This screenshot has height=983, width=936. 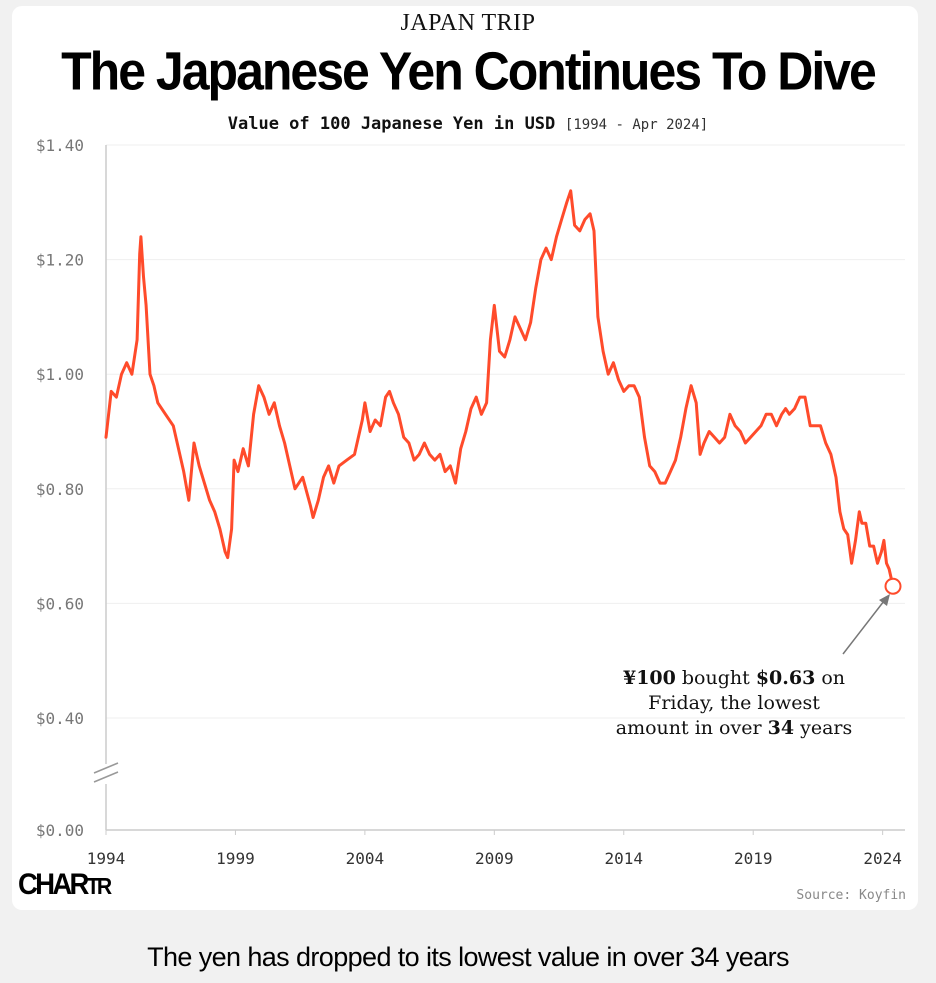 What do you see at coordinates (649, 678) in the screenshot?
I see `annotation-segment: ¥100` at bounding box center [649, 678].